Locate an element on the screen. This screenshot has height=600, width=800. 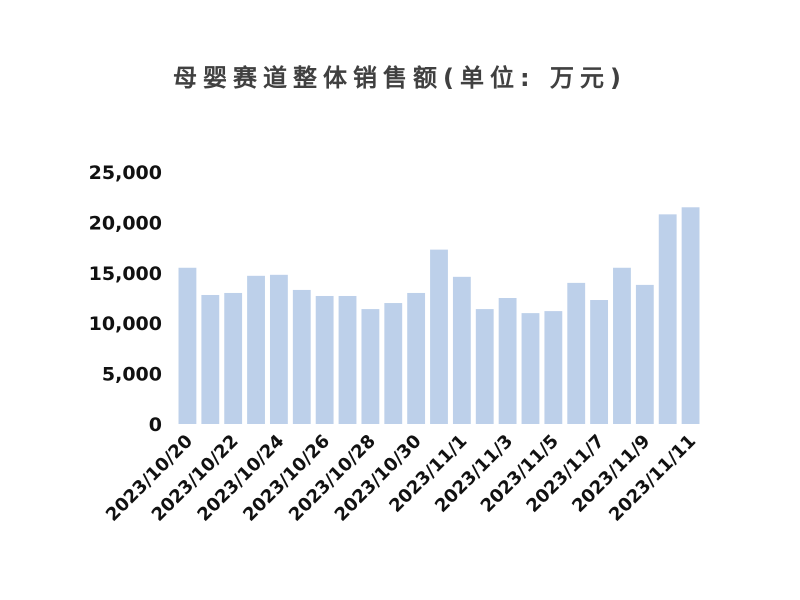
y-tick-label: 20,000 is located at coordinates (125, 223).